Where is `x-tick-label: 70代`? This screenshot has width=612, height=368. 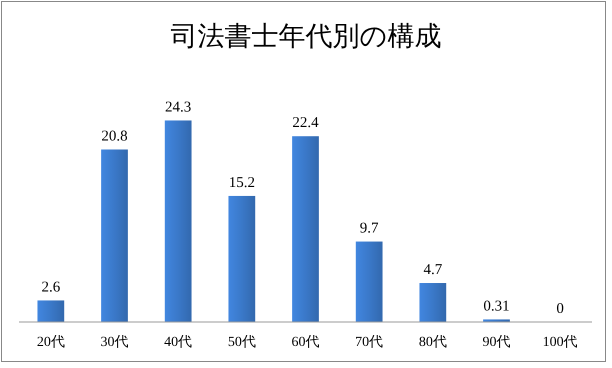 x-tick-label: 70代 is located at coordinates (369, 342).